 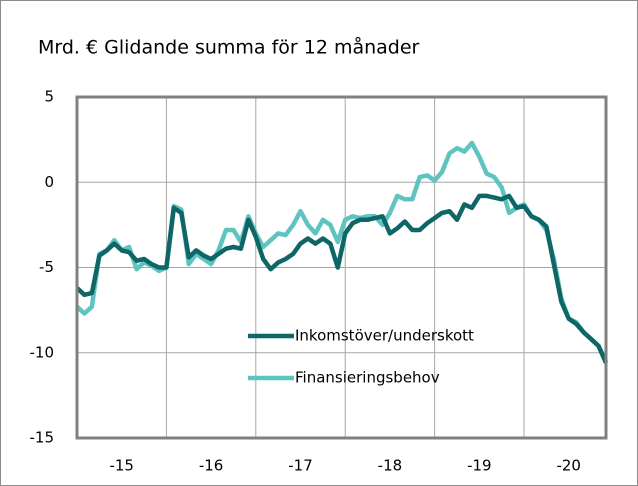 I want to click on y-tick-label: 5, so click(x=49, y=97).